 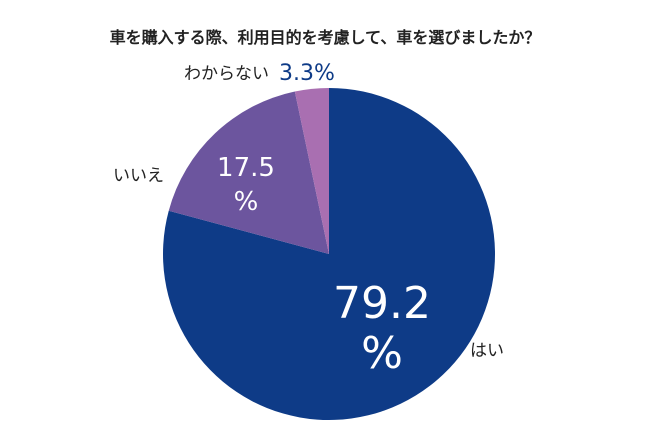 I want to click on slice-iie, so click(x=248, y=172).